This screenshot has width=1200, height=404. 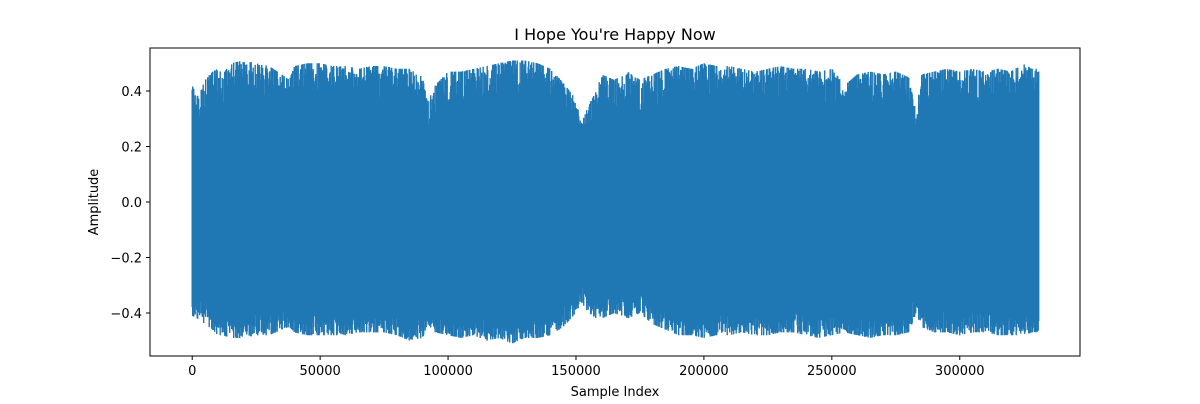 I want to click on y-axis: −0.4 −0.2 0.0 0.2 0.4, so click(x=130, y=203).